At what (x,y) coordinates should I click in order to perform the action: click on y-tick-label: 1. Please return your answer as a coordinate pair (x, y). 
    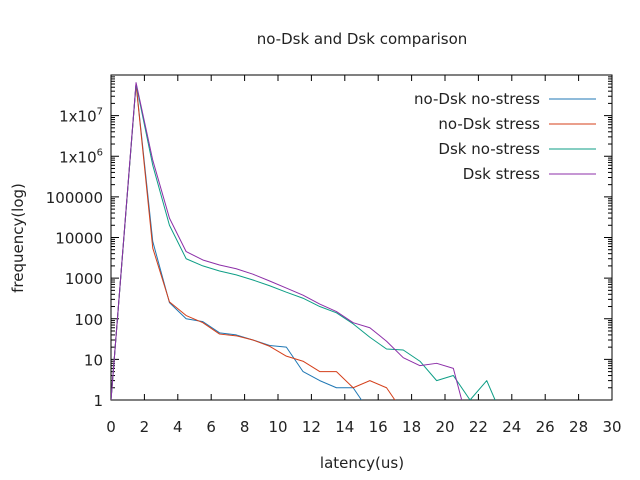
    Looking at the image, I should click on (98, 401).